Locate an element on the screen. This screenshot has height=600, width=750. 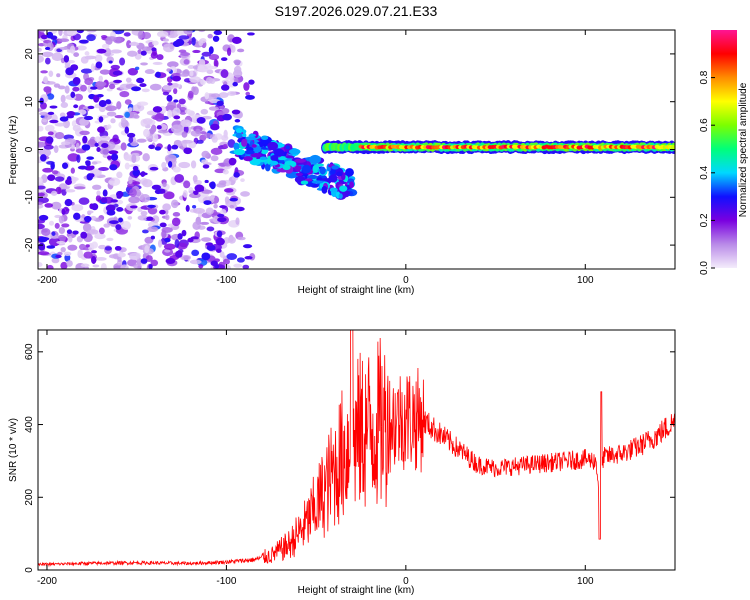
spectrogram-ytick-label: -20 is located at coordinates (29, 244).